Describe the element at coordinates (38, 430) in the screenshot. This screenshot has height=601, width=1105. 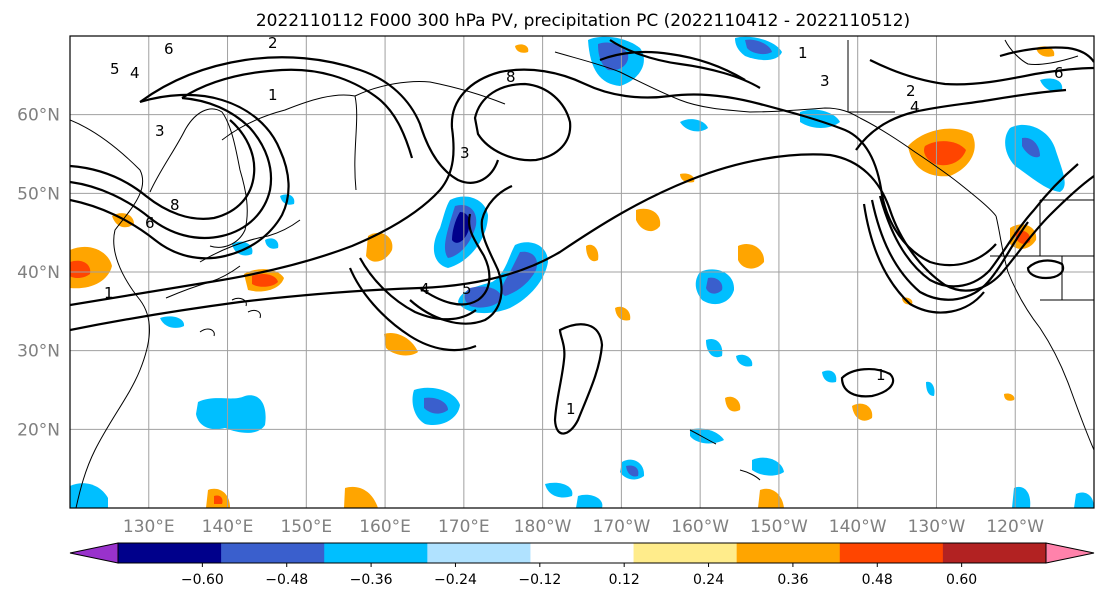
I see `lat-tick-label: 20°N` at that location.